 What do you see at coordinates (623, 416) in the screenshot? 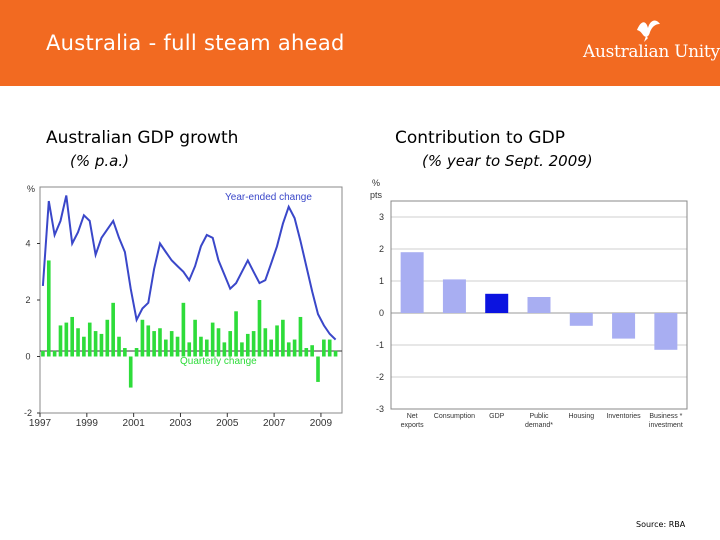
I see `category-label: Inventories` at bounding box center [623, 416].